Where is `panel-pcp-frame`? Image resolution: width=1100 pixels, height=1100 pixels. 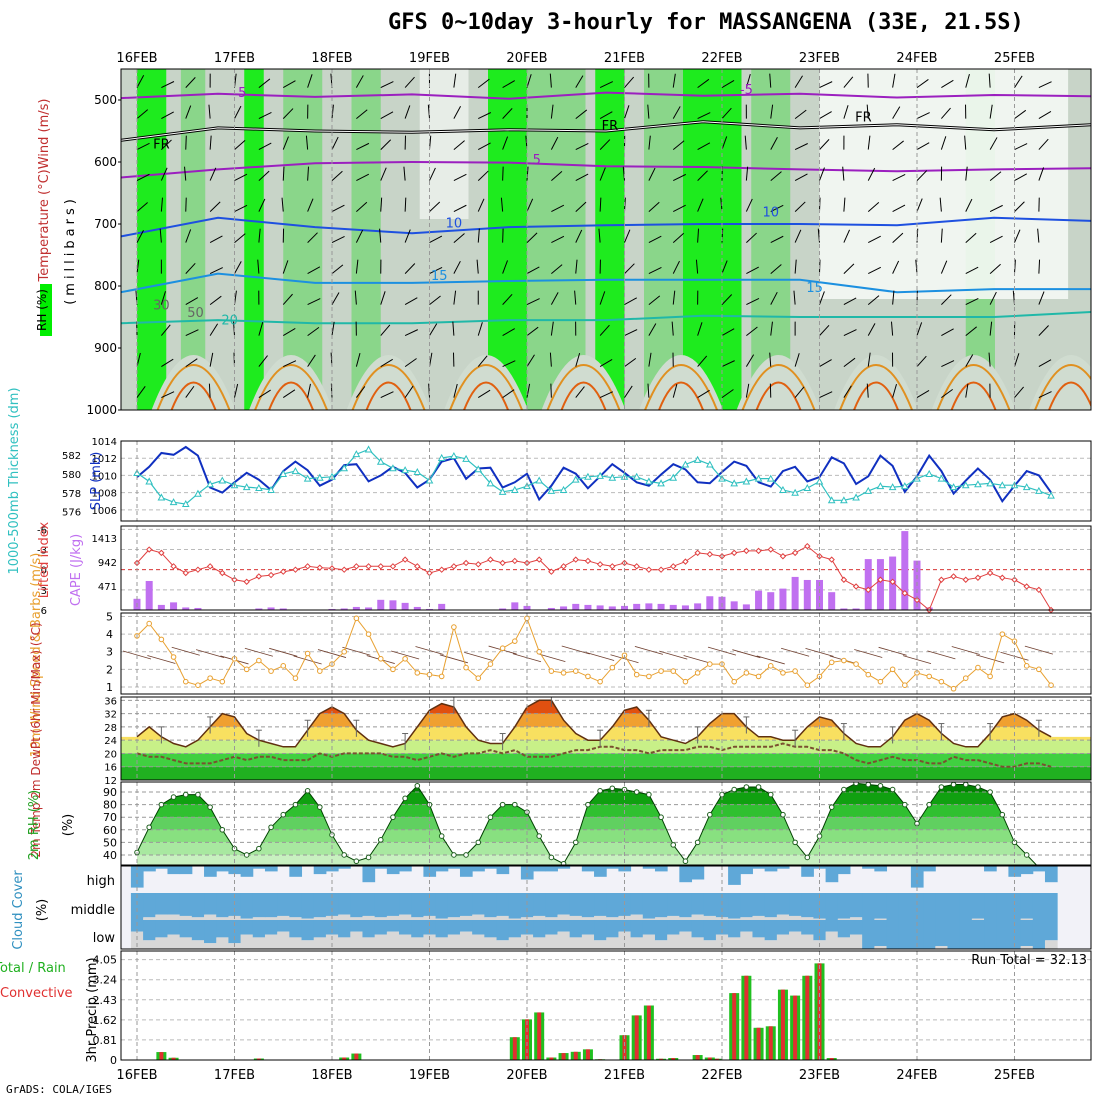 panel-pcp-frame is located at coordinates (606, 1005).